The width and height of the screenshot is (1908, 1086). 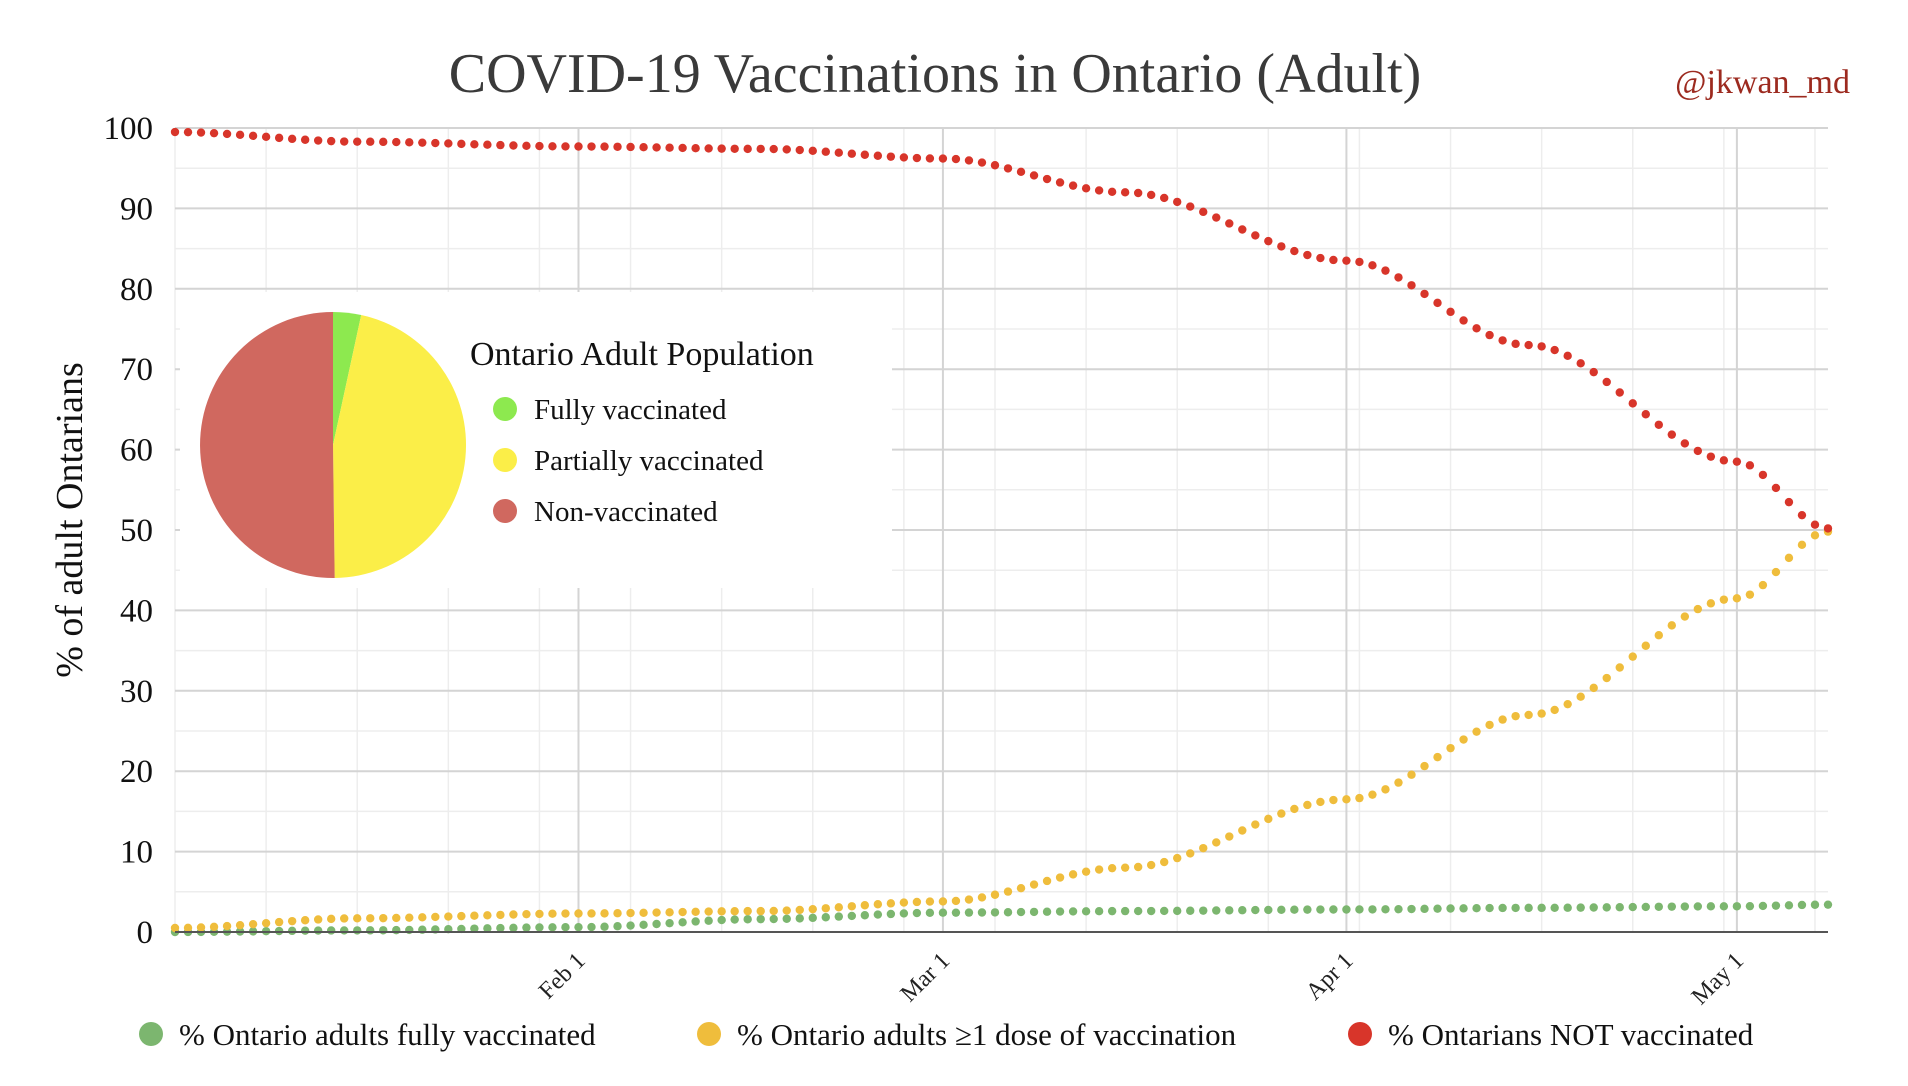 I want to click on chart-title: COVID-19 Vaccinations in Ontario (Adult), so click(x=935, y=74).